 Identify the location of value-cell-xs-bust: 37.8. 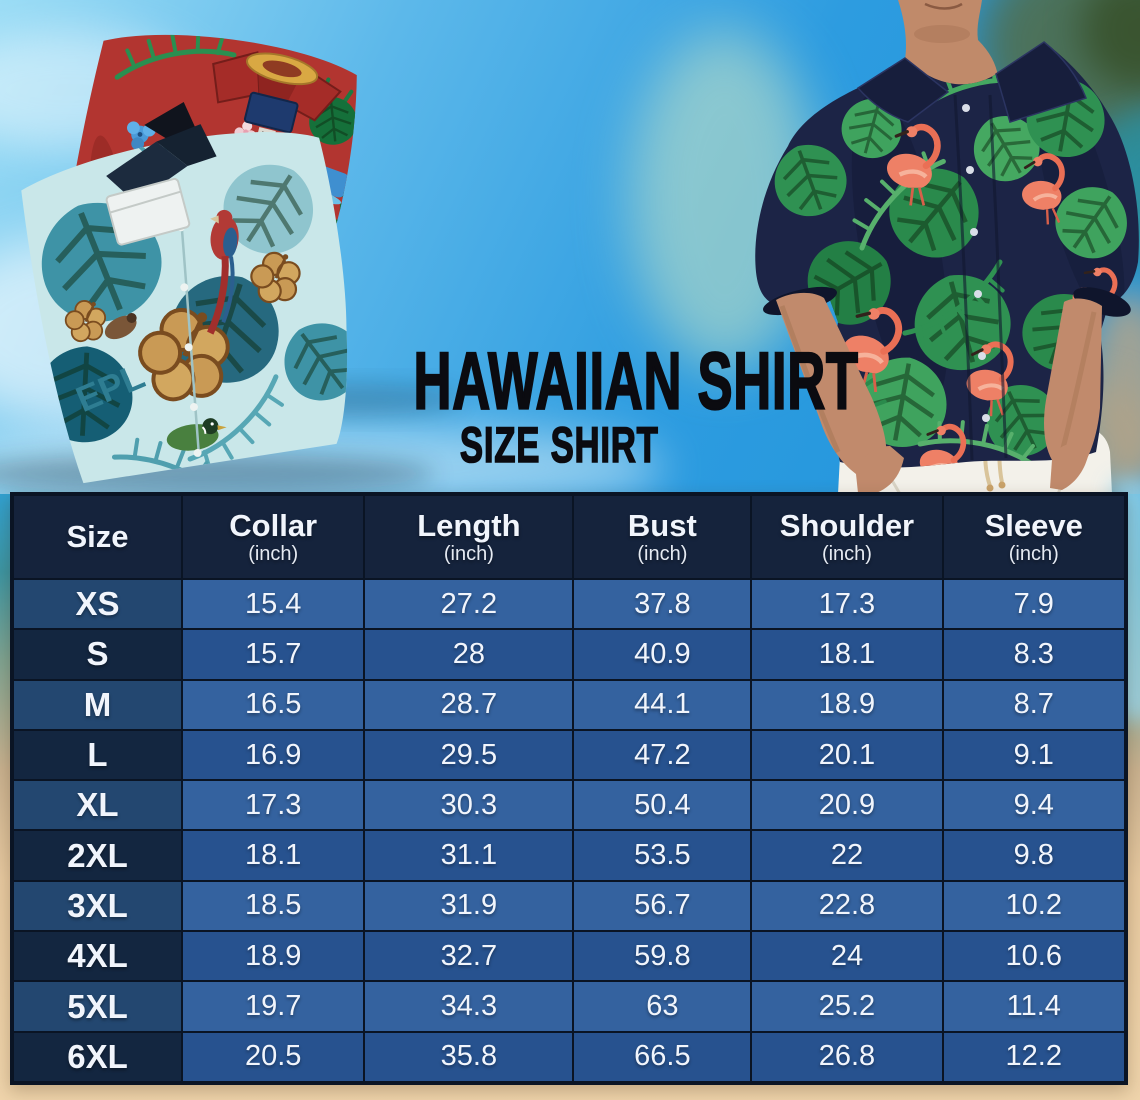
(662, 604).